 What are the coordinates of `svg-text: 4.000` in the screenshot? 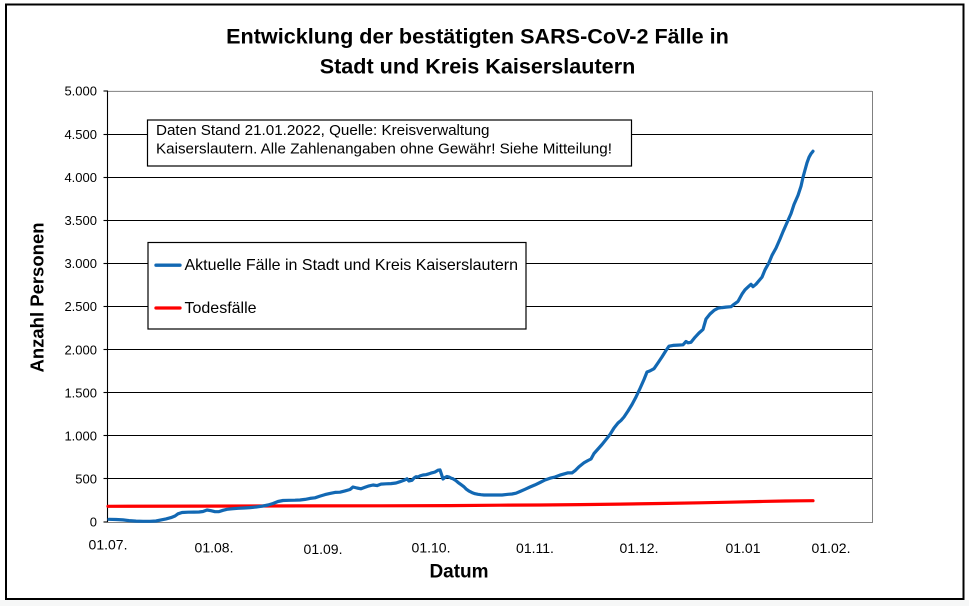 It's located at (80, 177).